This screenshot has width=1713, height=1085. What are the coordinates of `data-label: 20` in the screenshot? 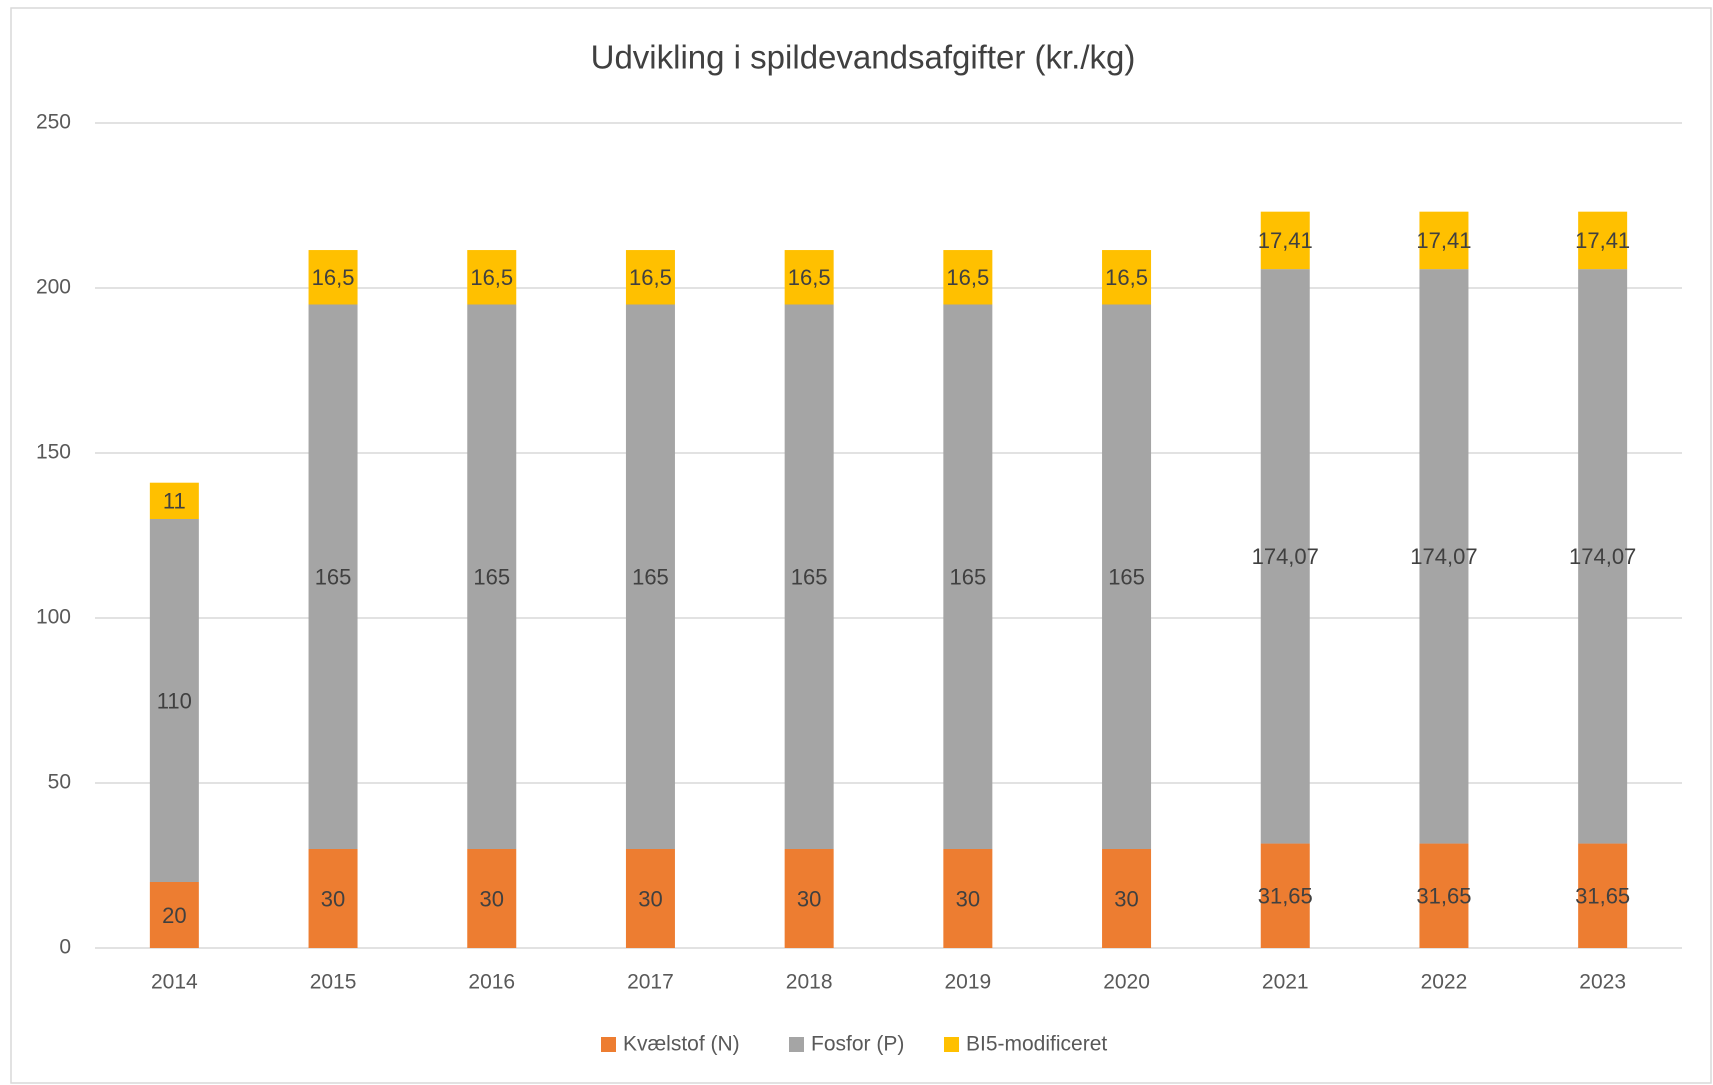 It's located at (174, 915).